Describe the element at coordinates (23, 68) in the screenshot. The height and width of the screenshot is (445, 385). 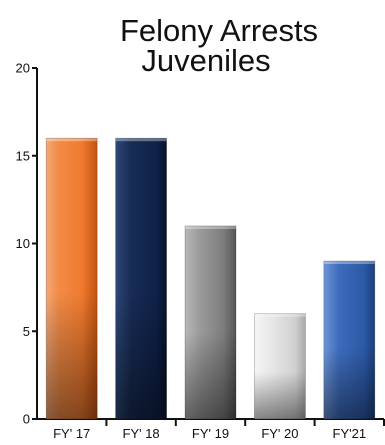
I see `y-tick-label: 20` at that location.